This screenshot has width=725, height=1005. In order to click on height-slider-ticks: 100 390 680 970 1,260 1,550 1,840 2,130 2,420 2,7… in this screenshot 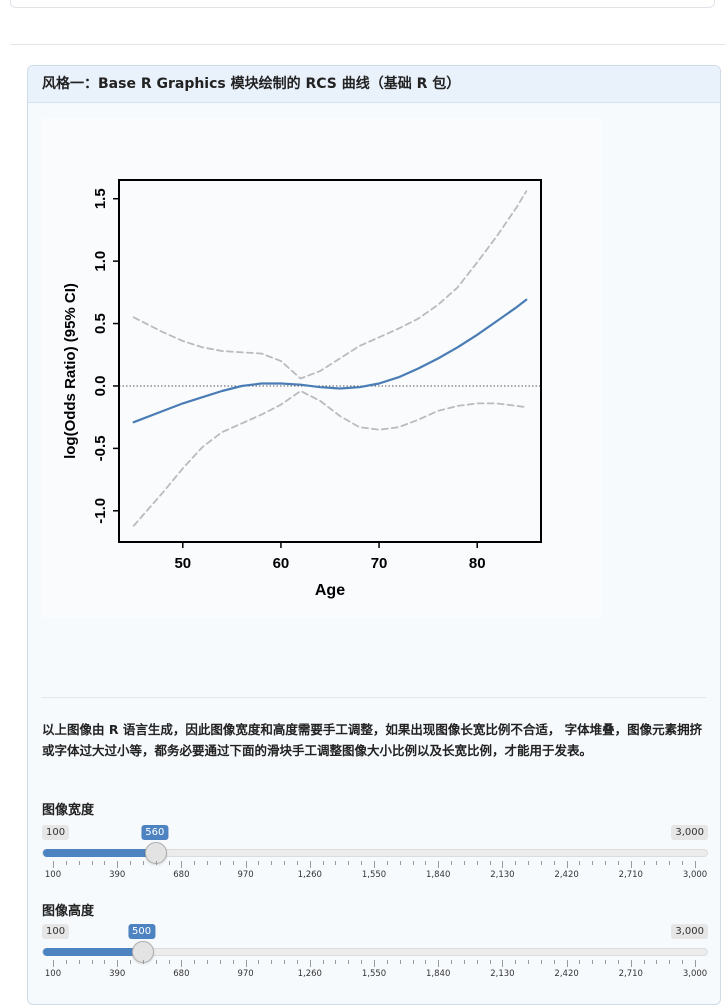, I will do `click(375, 969)`.